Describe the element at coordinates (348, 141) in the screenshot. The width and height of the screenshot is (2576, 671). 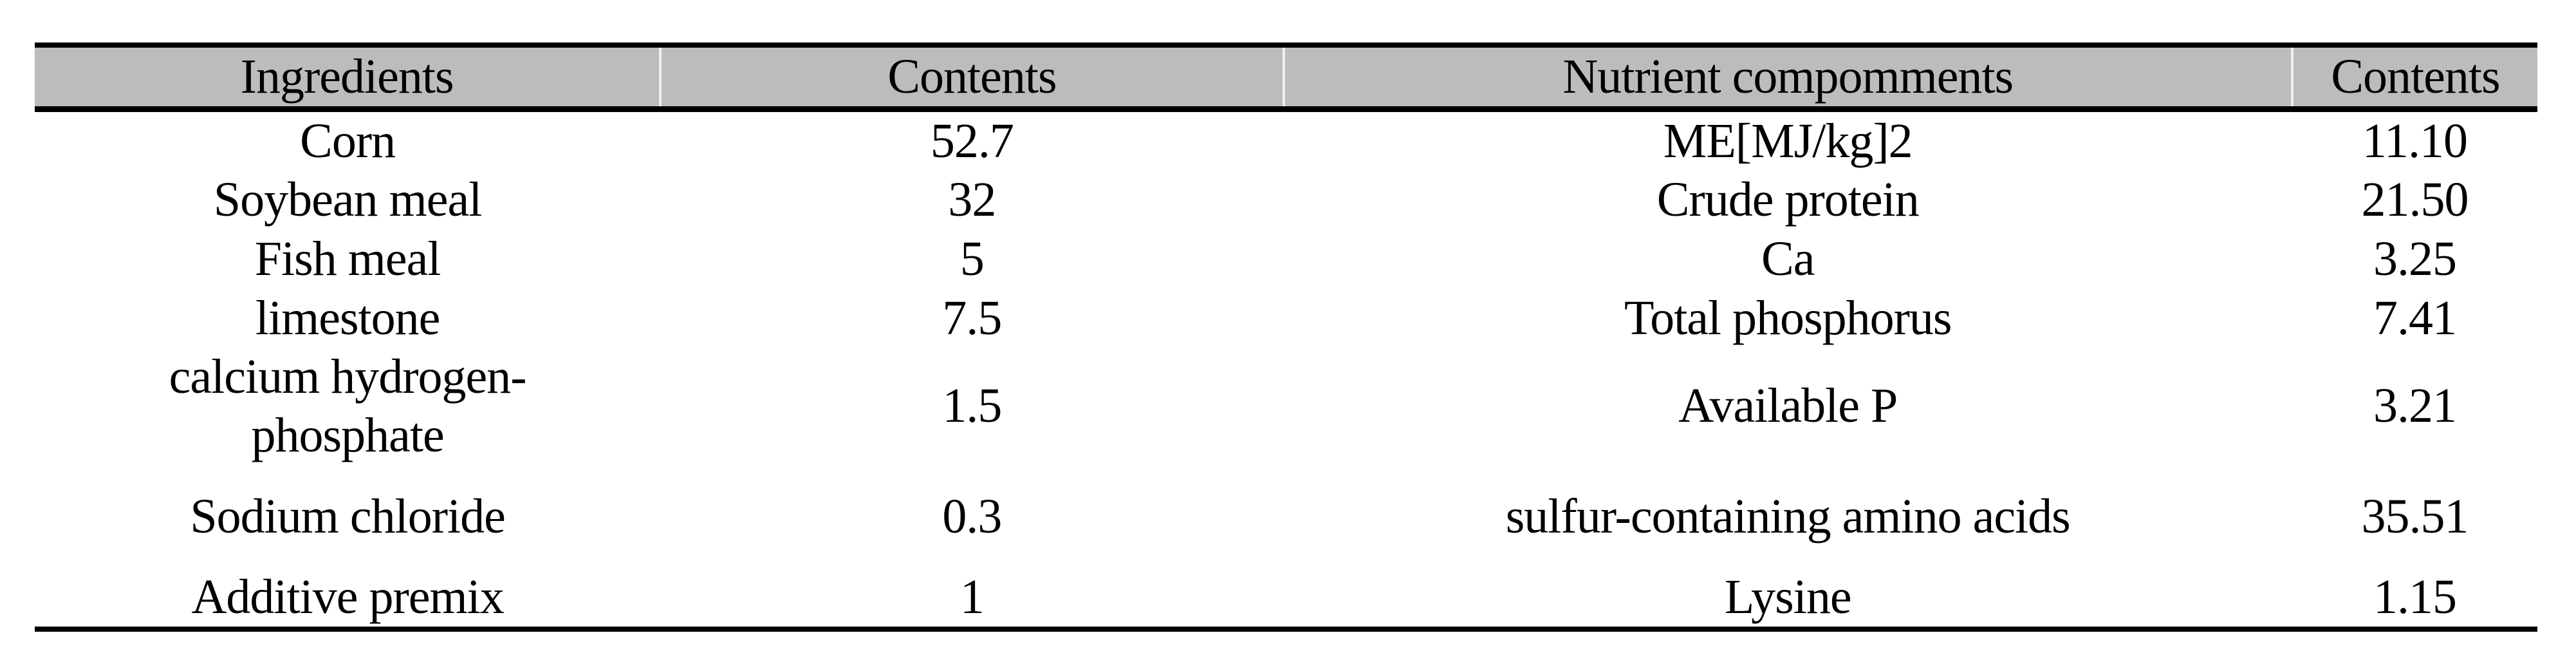
I see `ingredient-name-cell: Corn` at that location.